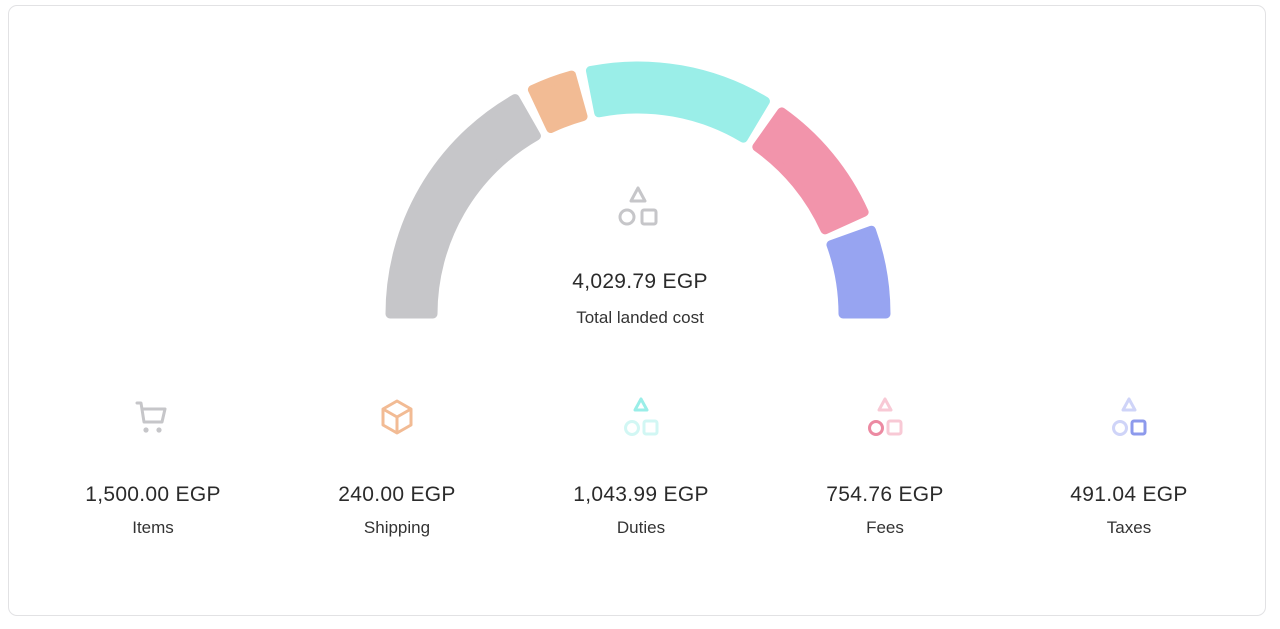  Describe the element at coordinates (641, 527) in the screenshot. I see `duties-label: Duties` at that location.